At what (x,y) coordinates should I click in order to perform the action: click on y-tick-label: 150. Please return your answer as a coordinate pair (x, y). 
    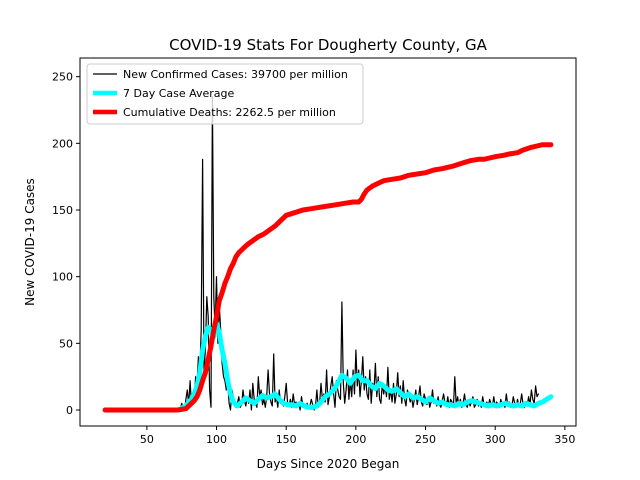
    Looking at the image, I should click on (62, 210).